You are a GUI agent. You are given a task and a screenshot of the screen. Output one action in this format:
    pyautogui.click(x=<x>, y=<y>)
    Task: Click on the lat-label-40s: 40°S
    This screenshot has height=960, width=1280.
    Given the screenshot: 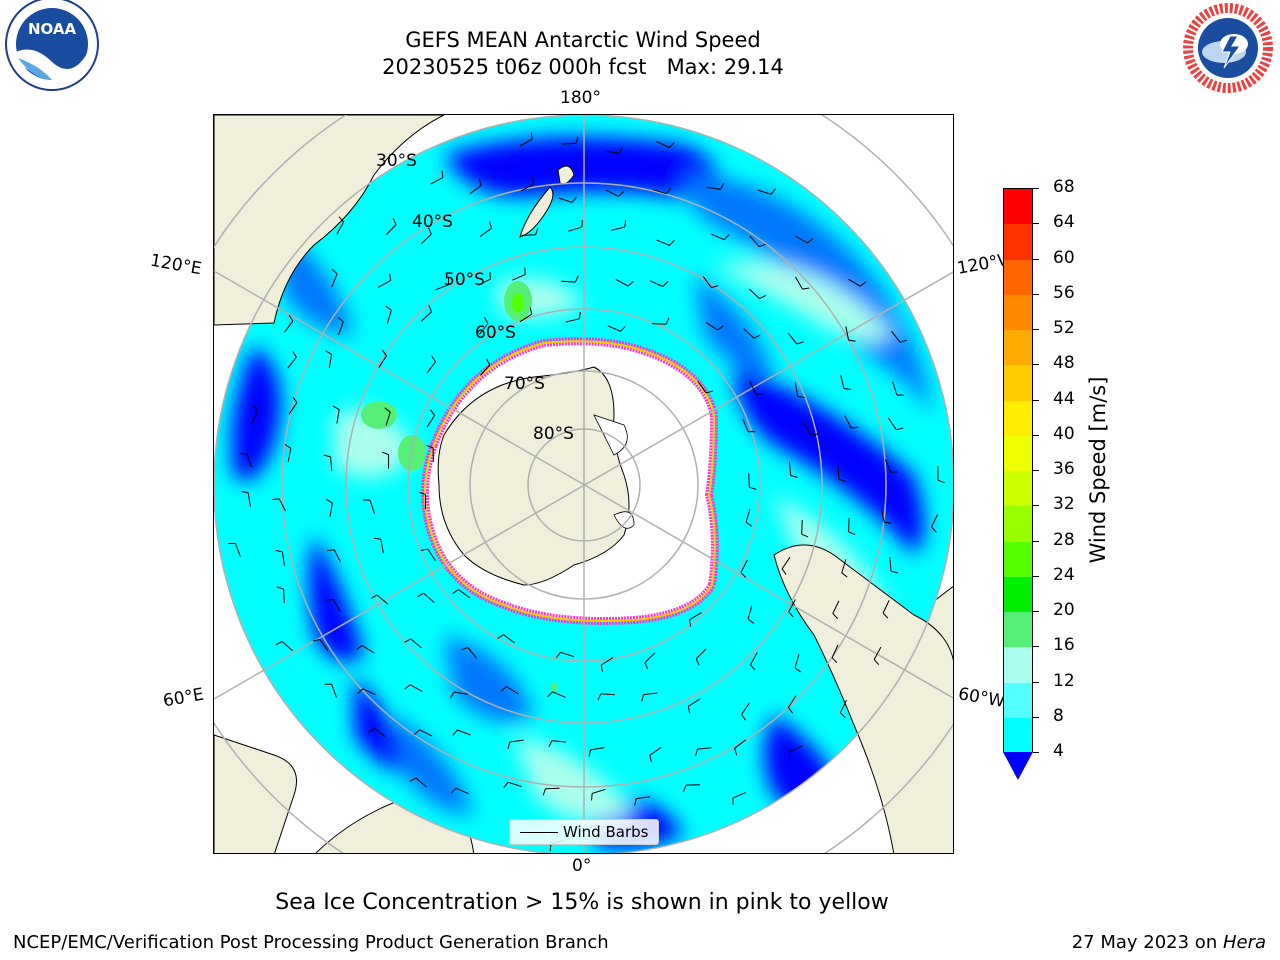 What is the action you would take?
    pyautogui.click(x=432, y=222)
    